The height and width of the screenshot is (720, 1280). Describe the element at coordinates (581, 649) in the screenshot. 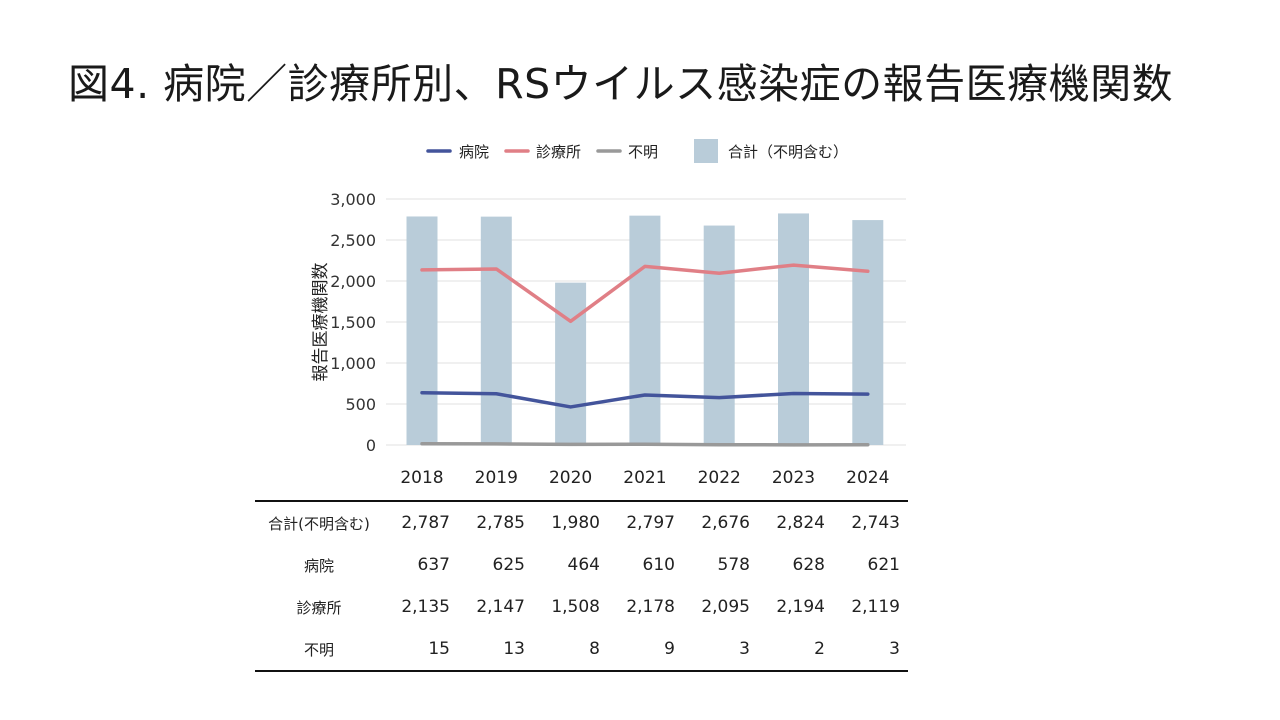

I see `table-row: 不明 15 13 8 9 3 2 3` at that location.